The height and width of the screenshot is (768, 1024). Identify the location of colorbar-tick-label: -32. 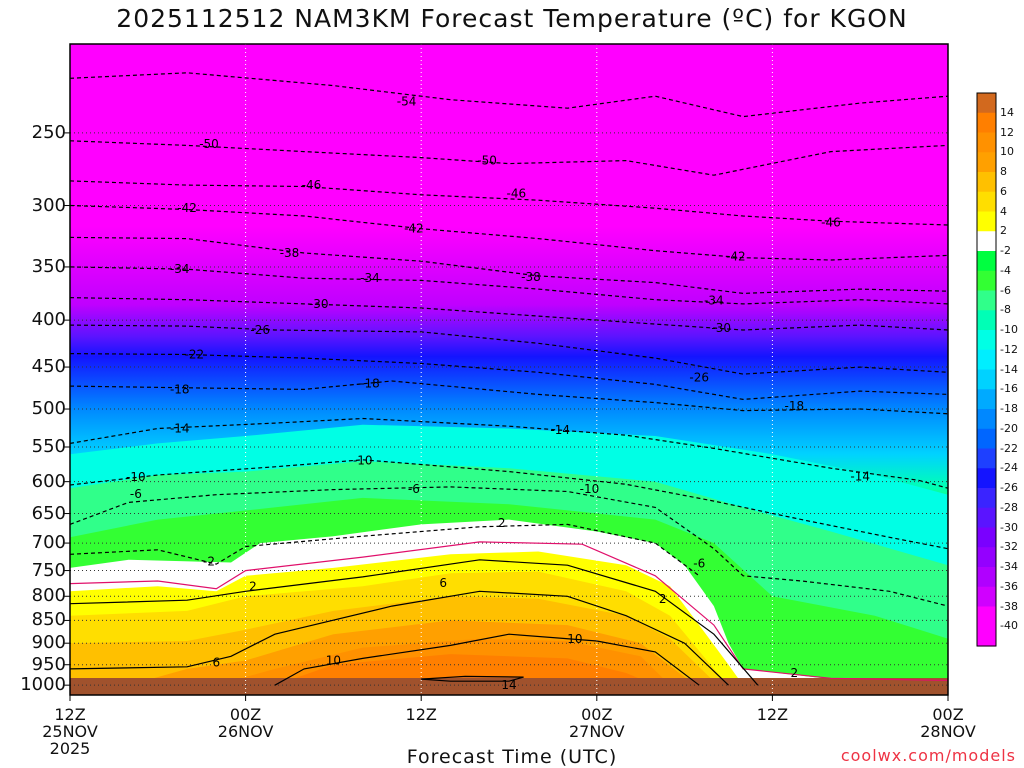
(1009, 547).